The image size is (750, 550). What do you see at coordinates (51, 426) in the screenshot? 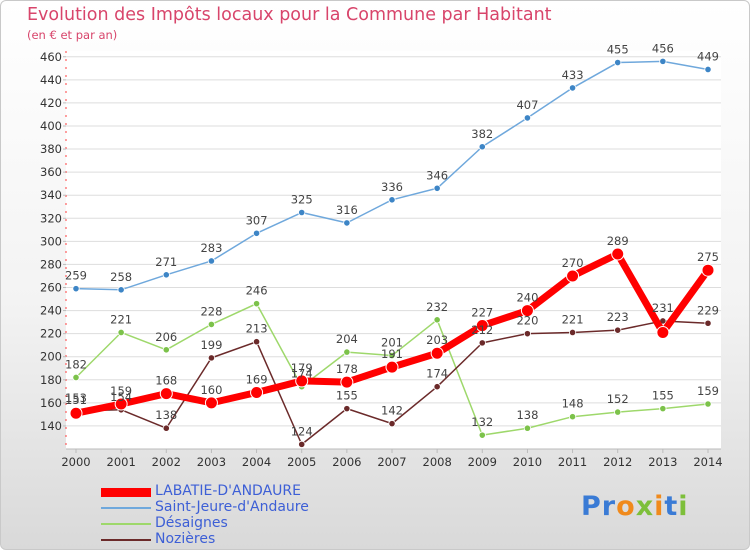
I see `y-tick-label: 140` at bounding box center [51, 426].